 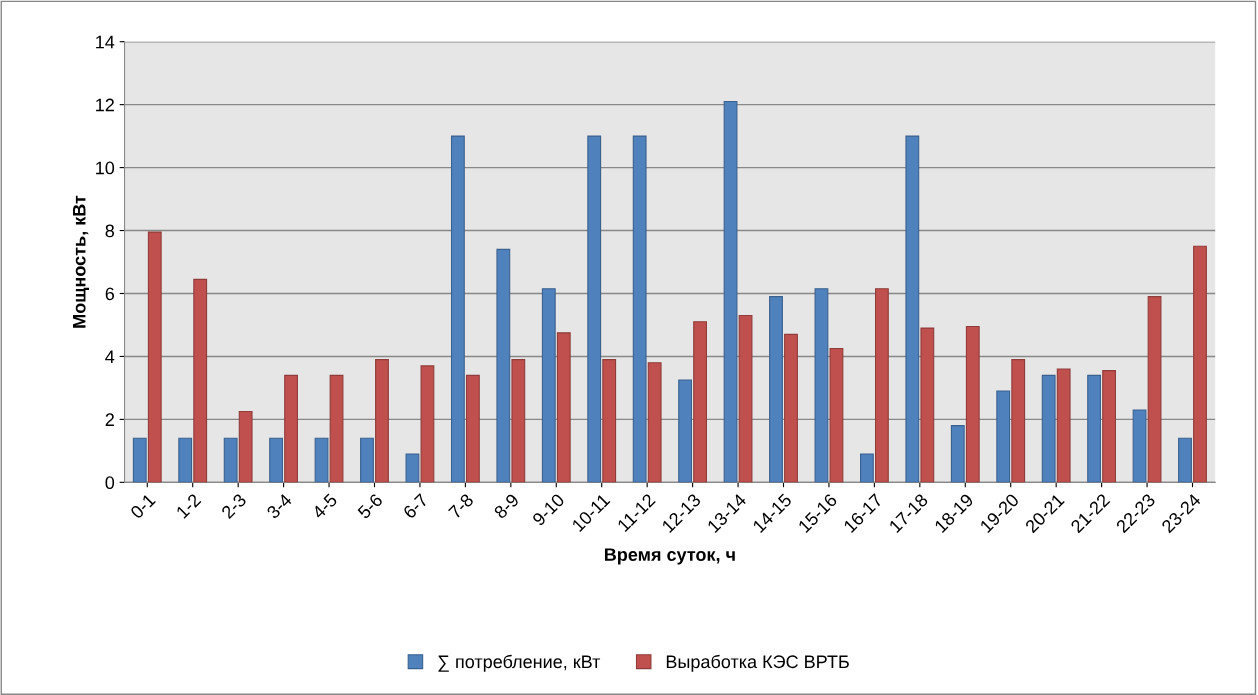 What do you see at coordinates (519, 663) in the screenshot?
I see `legend-label: ∑ потребление, кВт` at bounding box center [519, 663].